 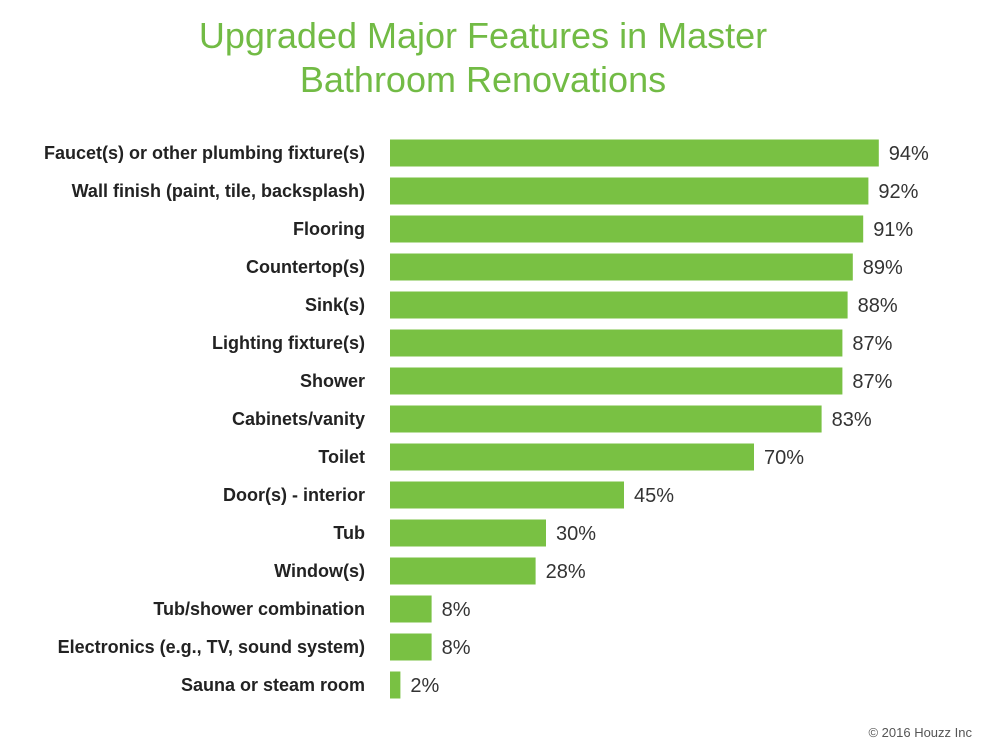 I want to click on category-label: Window(s), so click(x=319, y=571).